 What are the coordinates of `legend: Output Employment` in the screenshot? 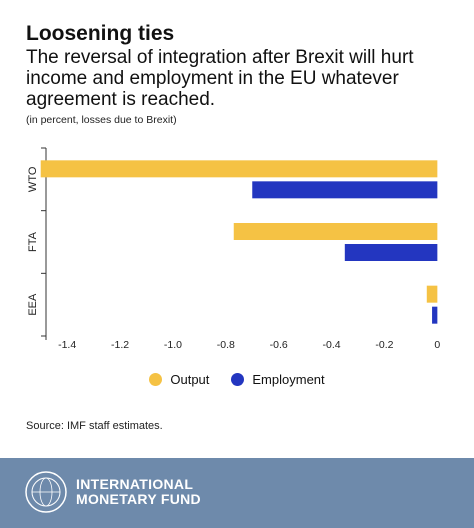 It's located at (237, 379).